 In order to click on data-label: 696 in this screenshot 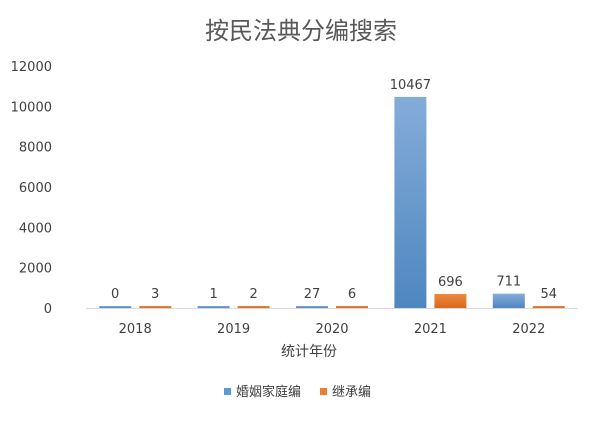, I will do `click(450, 282)`.